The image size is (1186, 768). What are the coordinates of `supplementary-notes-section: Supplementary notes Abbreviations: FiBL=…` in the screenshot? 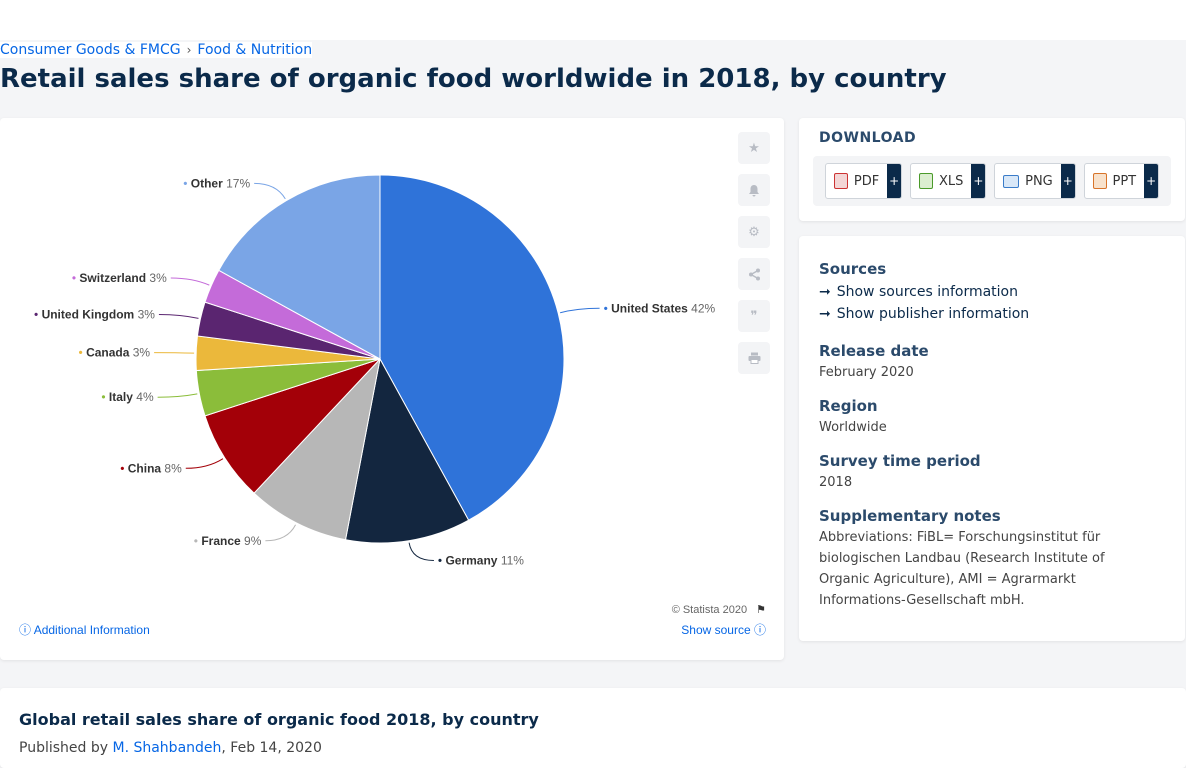 It's located at (989, 559).